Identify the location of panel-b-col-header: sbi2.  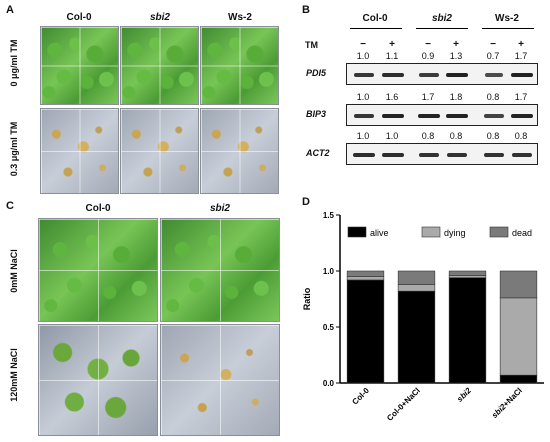
(441, 18).